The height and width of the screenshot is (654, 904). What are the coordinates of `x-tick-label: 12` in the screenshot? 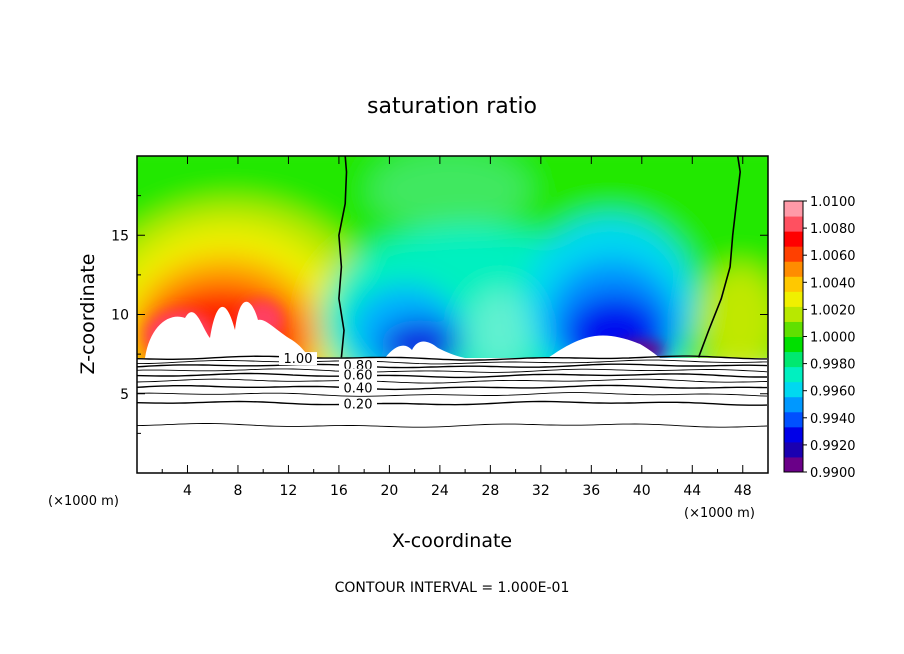 It's located at (289, 491).